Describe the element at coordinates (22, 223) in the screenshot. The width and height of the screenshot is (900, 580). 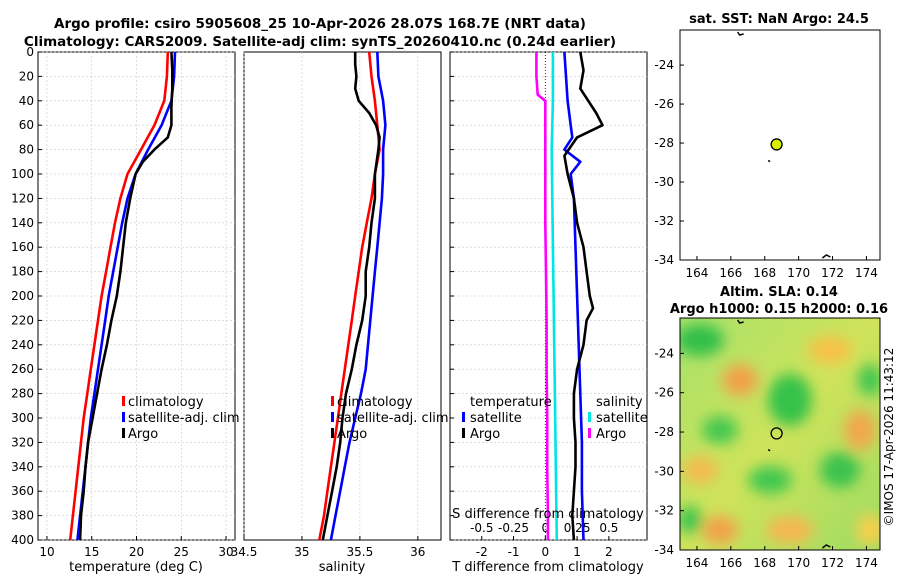
I see `y-tick-label: 140` at that location.